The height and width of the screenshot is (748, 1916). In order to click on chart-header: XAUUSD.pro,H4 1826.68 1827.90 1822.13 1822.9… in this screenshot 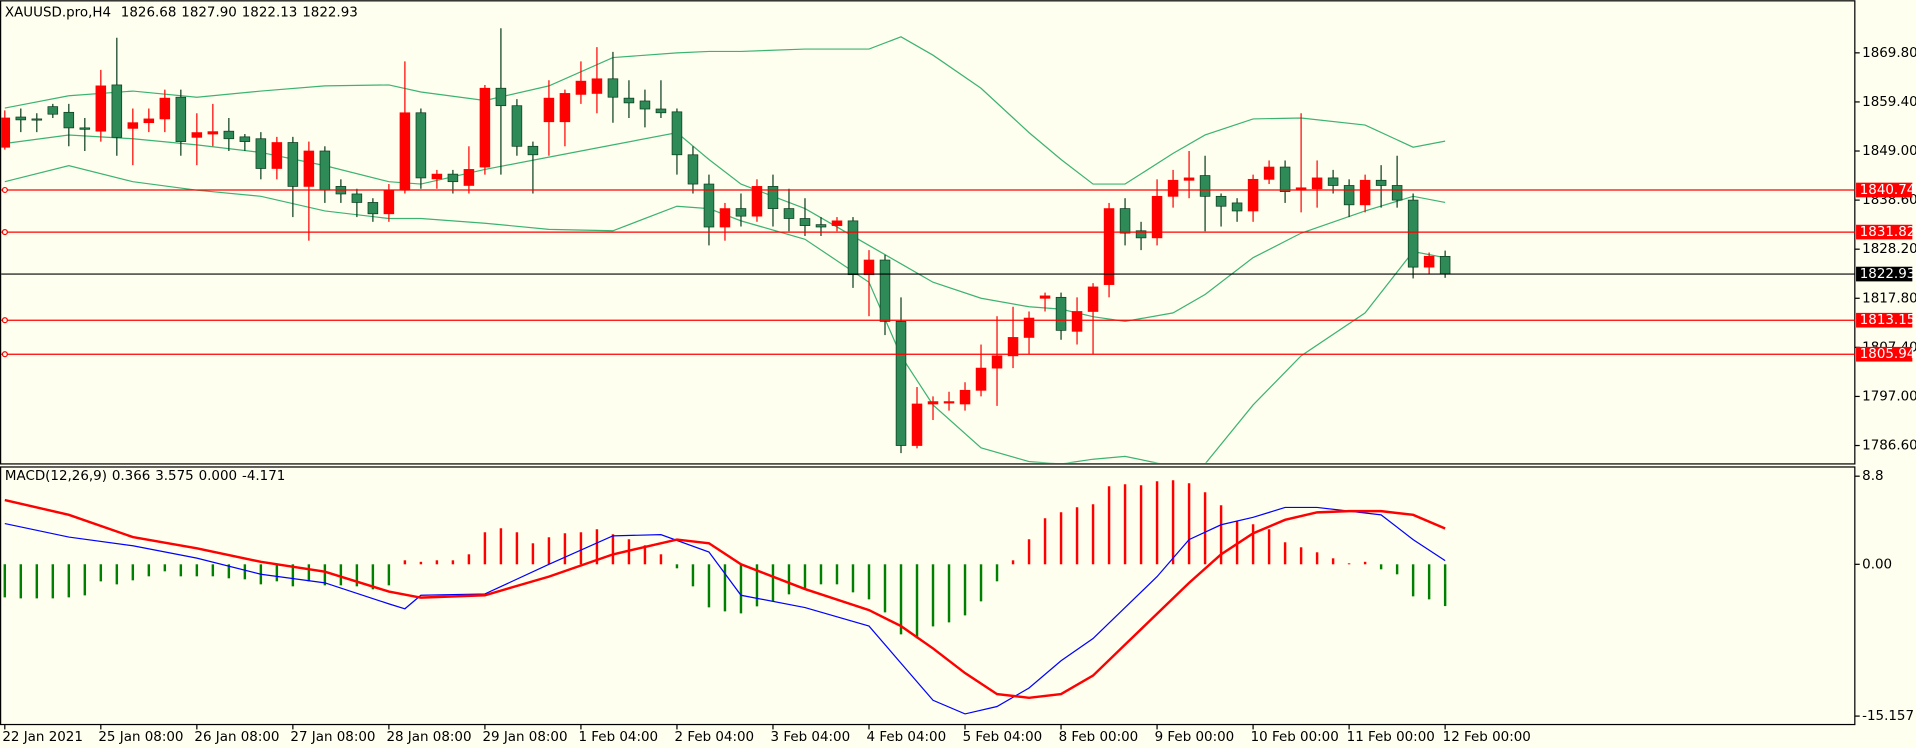, I will do `click(181, 12)`.